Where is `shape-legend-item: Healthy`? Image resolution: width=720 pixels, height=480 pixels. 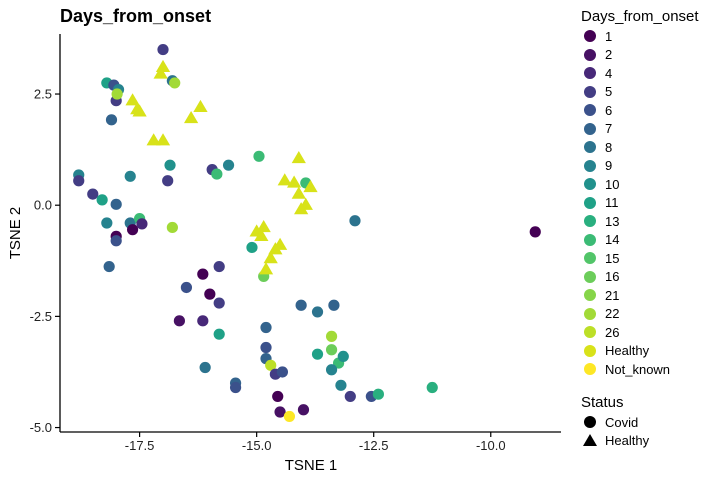 shape-legend-item: Healthy is located at coordinates (615, 441).